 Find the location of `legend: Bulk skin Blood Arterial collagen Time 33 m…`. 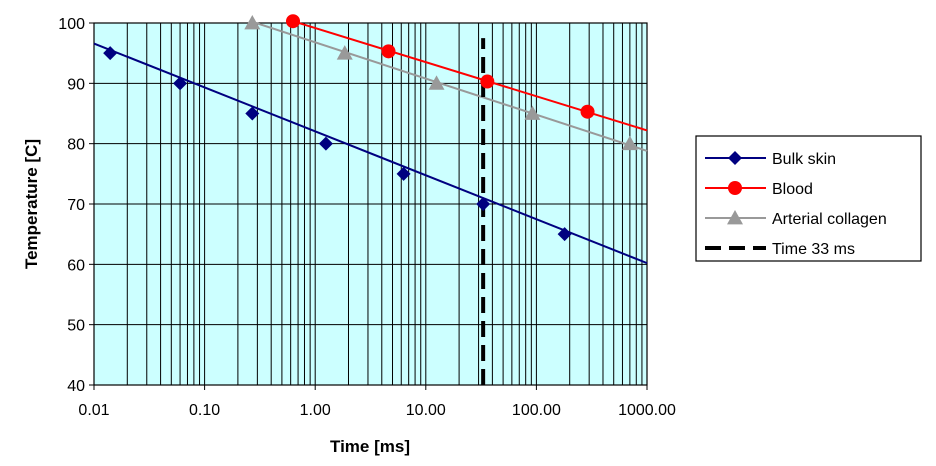

legend: Bulk skin Blood Arterial collagen Time 33 m… is located at coordinates (808, 198).